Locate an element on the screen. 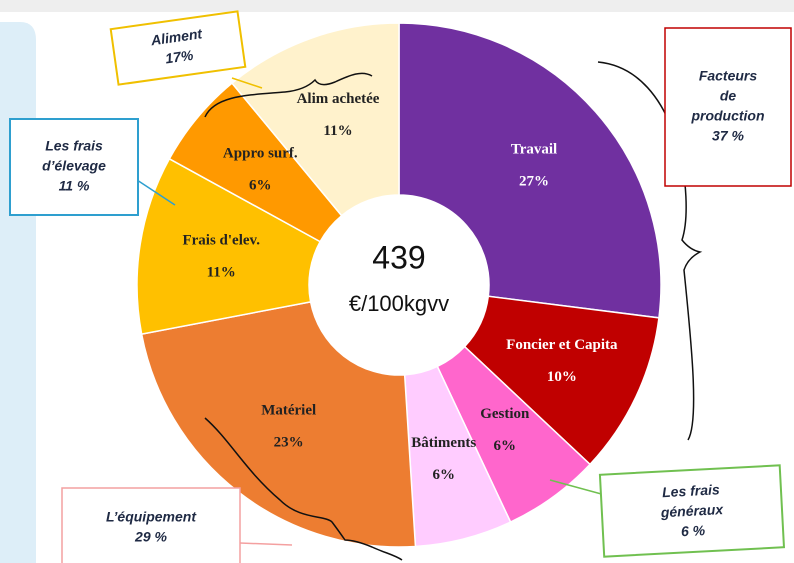  callout-text: L’équipement is located at coordinates (151, 517).